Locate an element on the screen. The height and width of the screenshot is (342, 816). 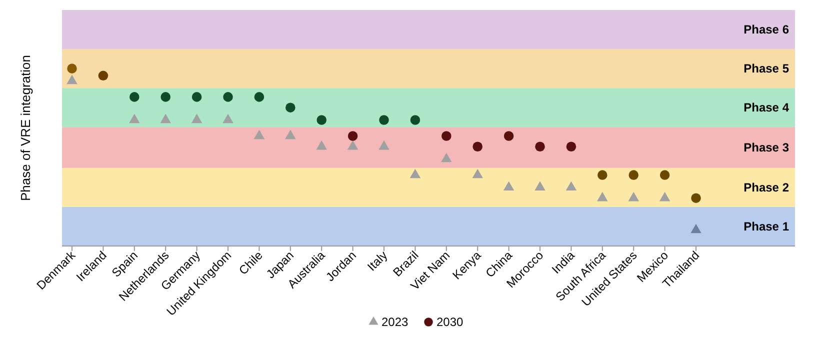
band-label: Phase 6 is located at coordinates (767, 29).